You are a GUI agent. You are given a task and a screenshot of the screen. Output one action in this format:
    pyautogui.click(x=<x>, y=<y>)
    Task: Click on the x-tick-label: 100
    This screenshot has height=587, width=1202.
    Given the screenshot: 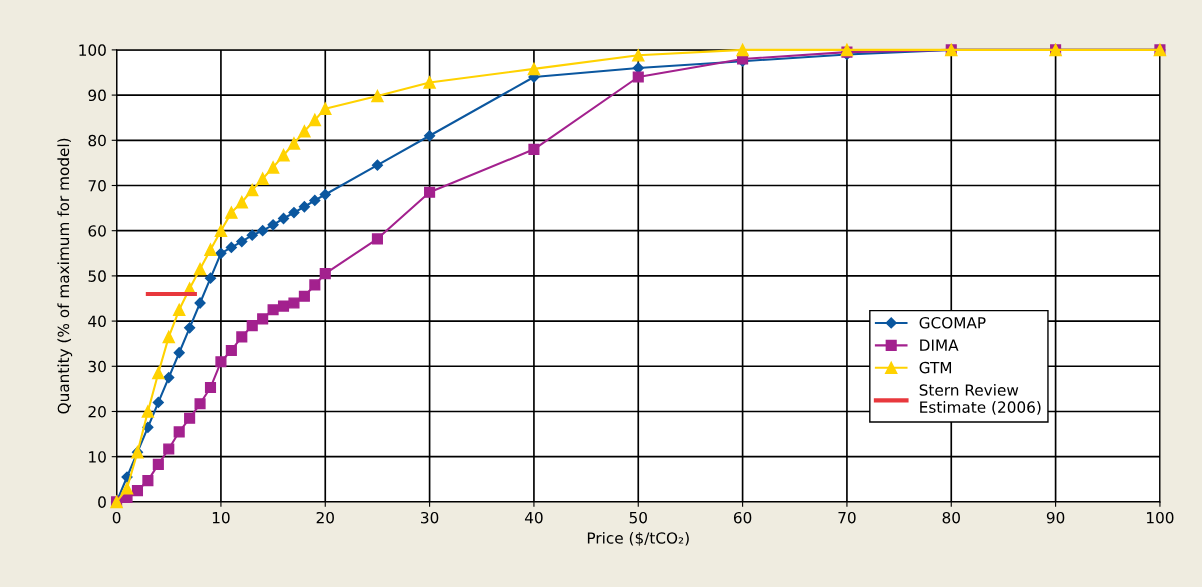 What is the action you would take?
    pyautogui.click(x=1160, y=517)
    